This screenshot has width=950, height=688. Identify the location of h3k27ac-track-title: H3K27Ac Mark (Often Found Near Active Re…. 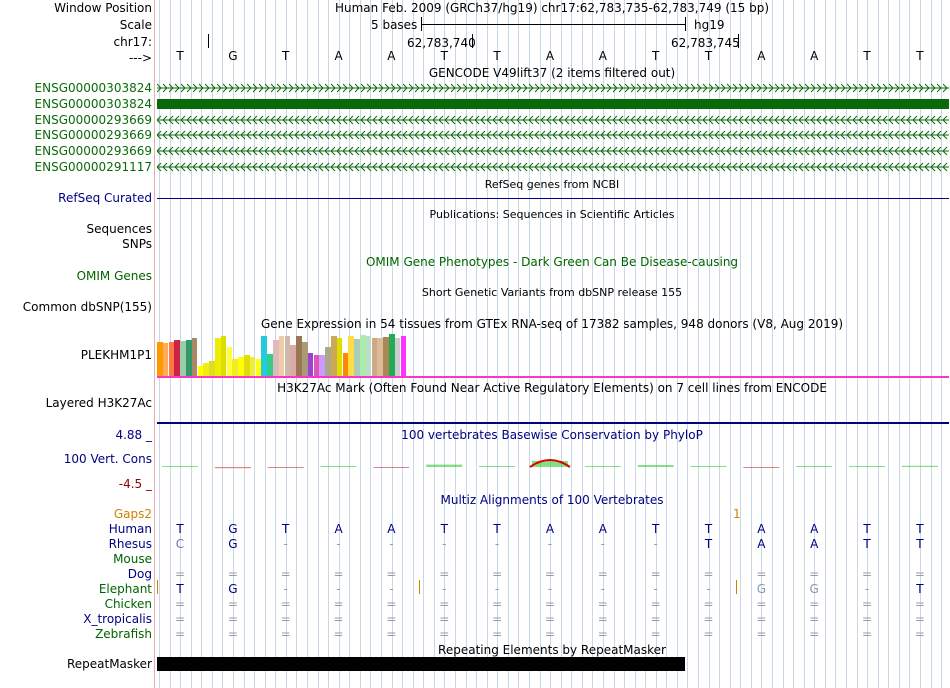
(552, 388).